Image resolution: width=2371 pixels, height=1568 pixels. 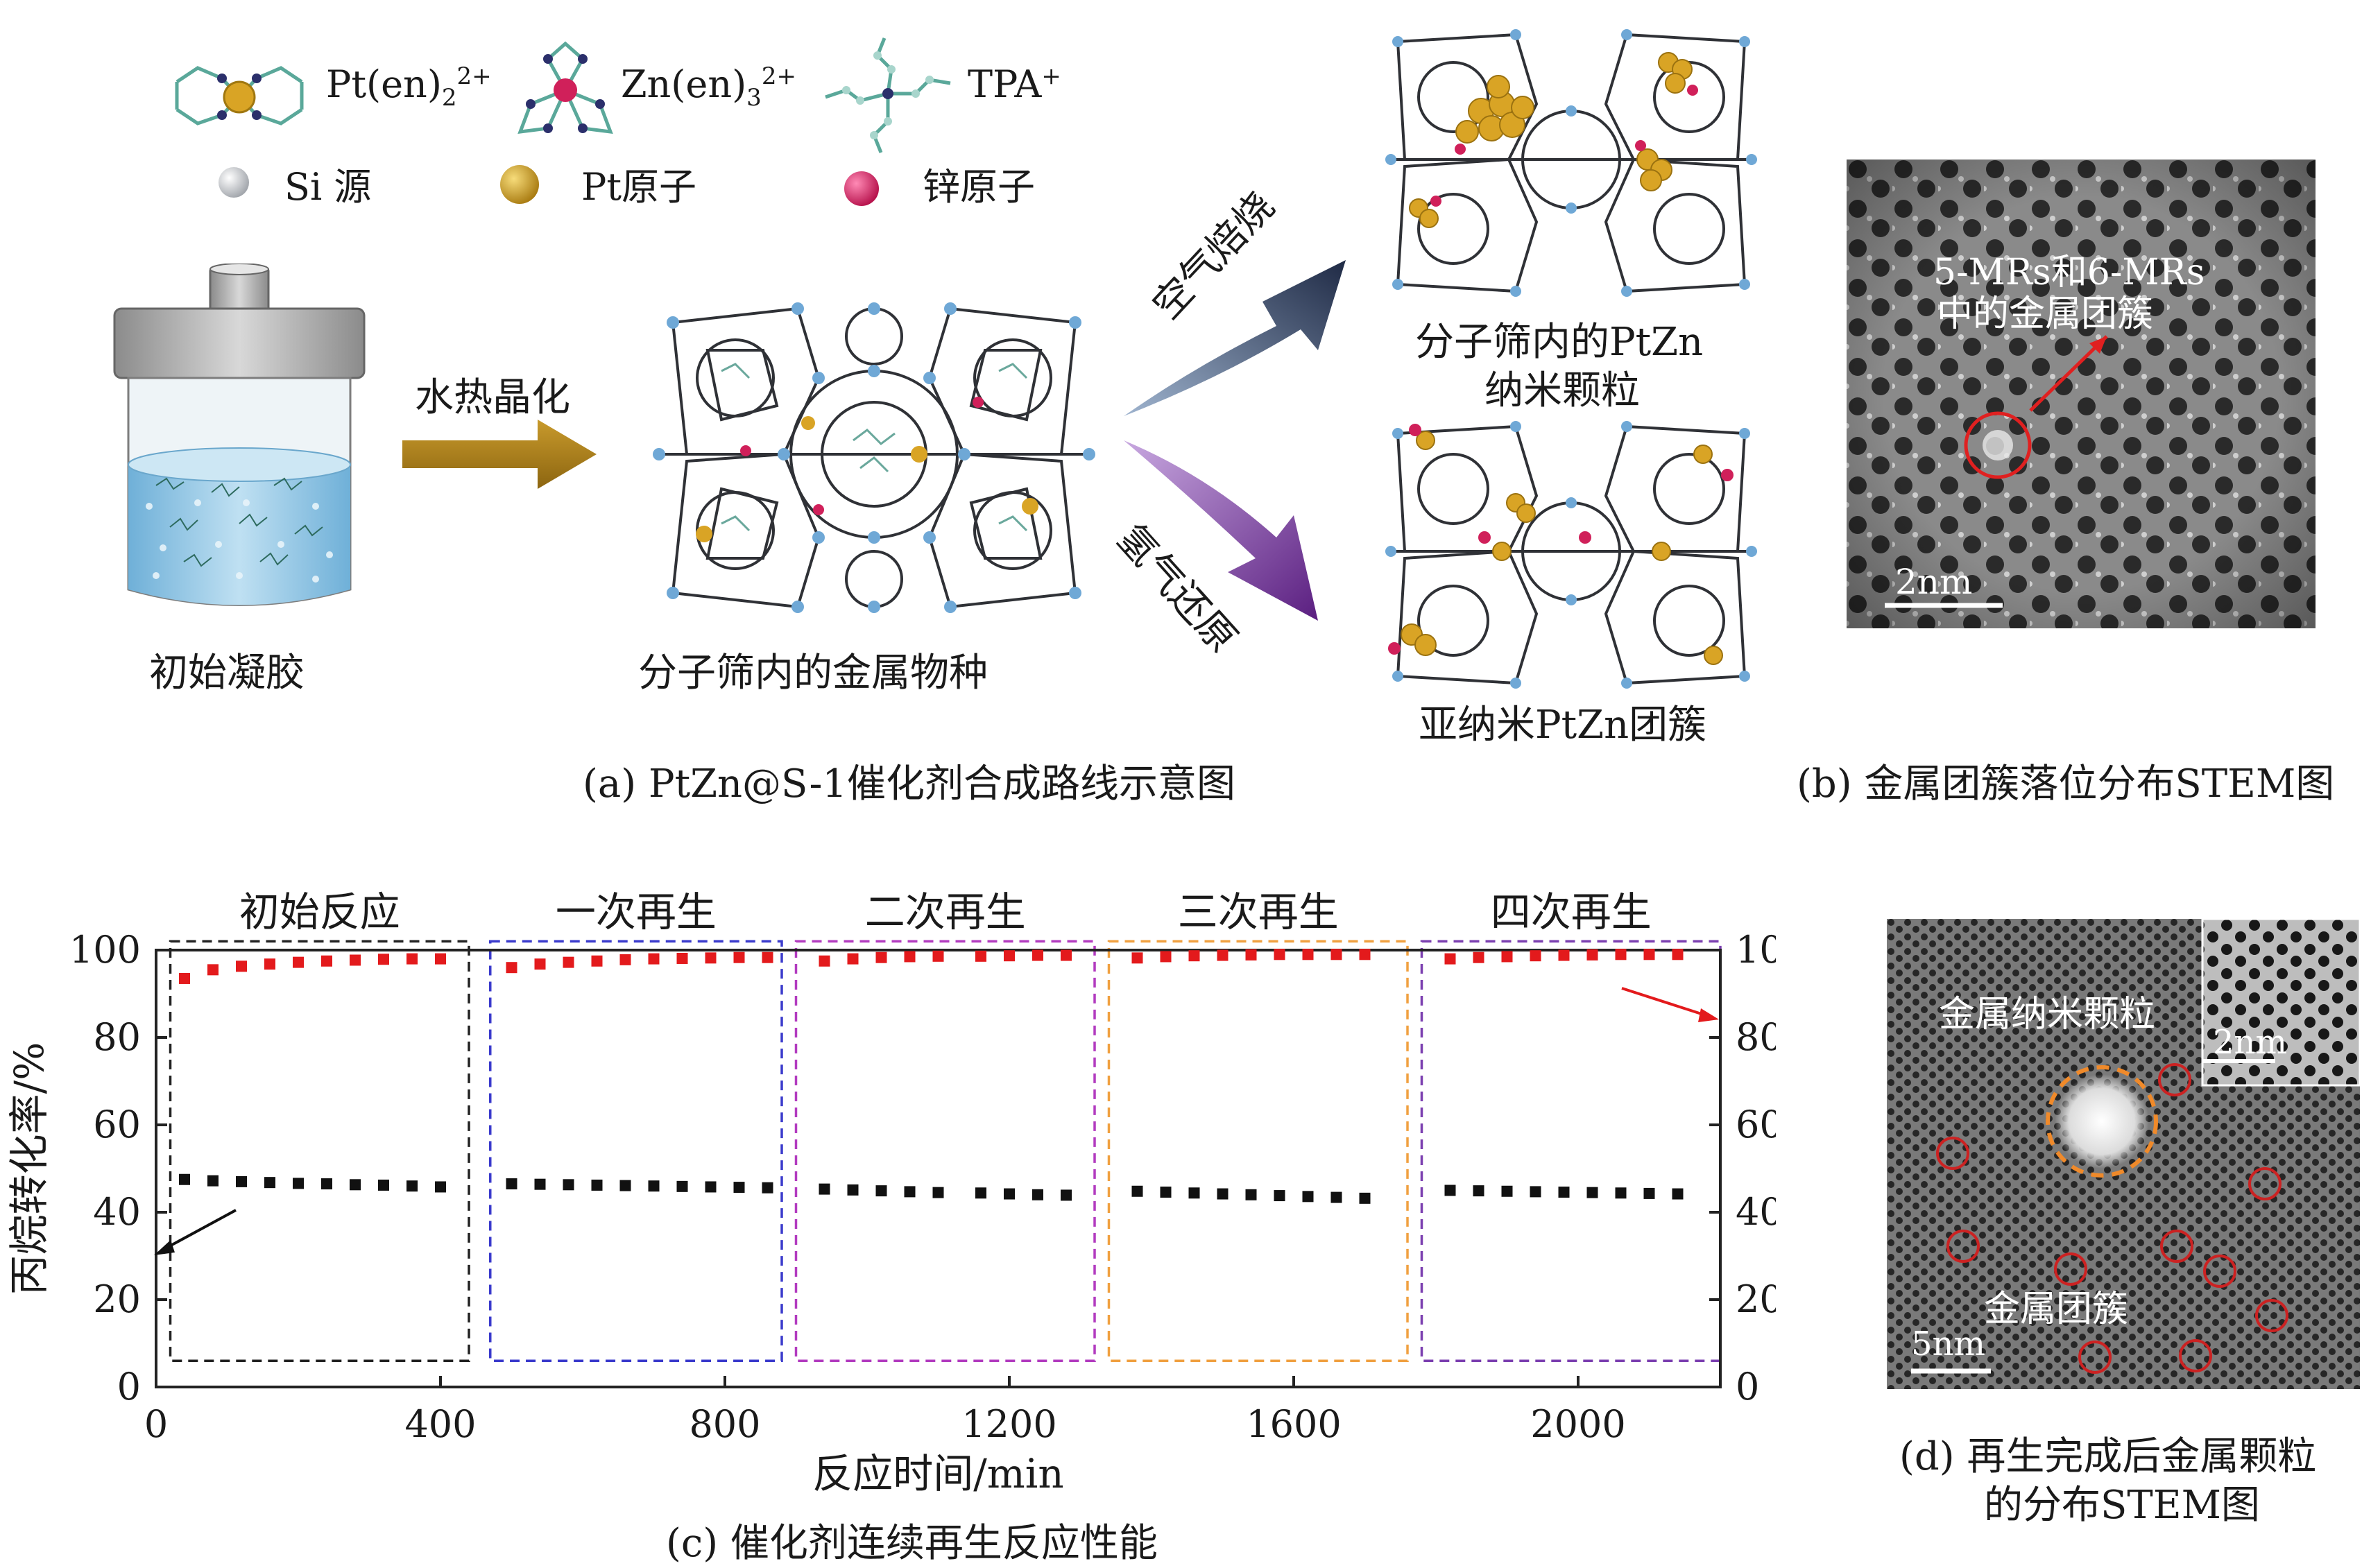 I want to click on zn-en-molecule-icon, so click(x=565, y=88).